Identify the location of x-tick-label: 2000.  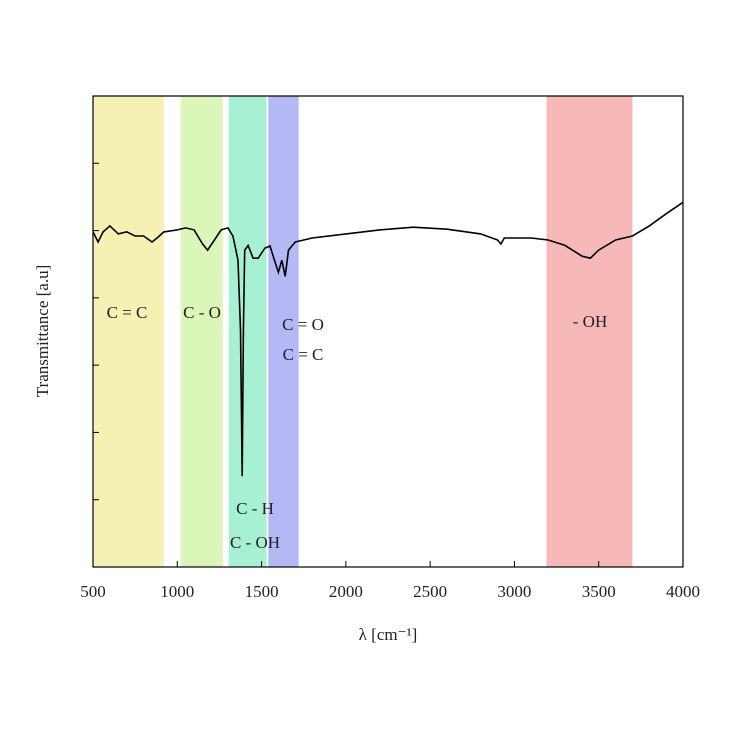
(346, 591).